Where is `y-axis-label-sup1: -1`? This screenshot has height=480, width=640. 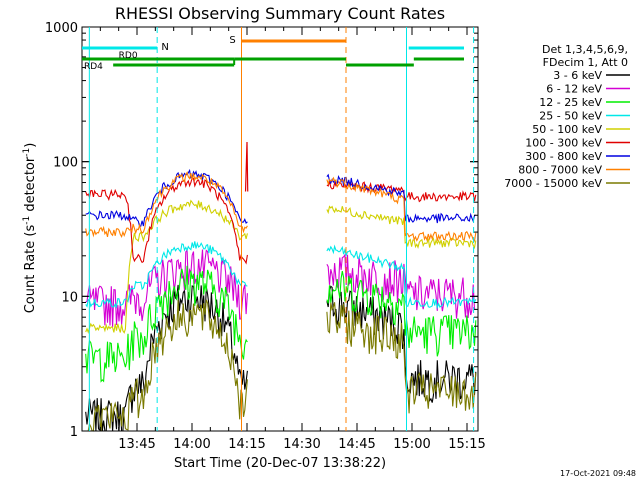 y-axis-label-sup1: -1 is located at coordinates (27, 220).